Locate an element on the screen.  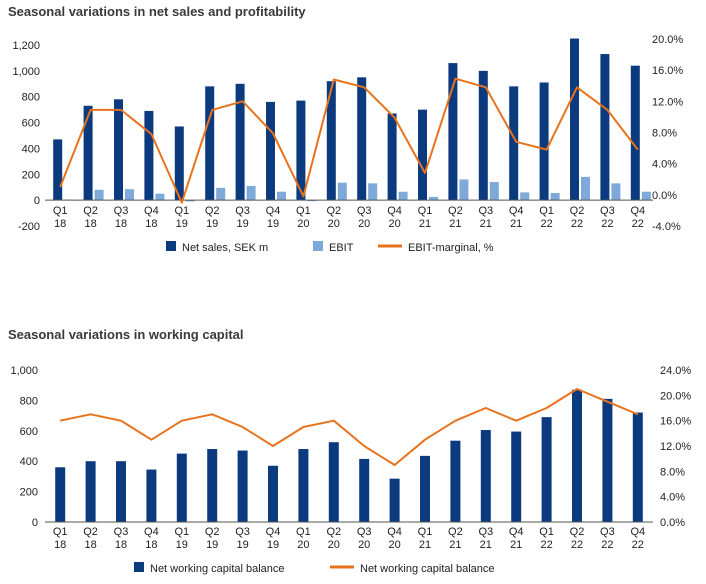
chart-title-working-capital: Seasonal variations in working capital is located at coordinates (126, 334).